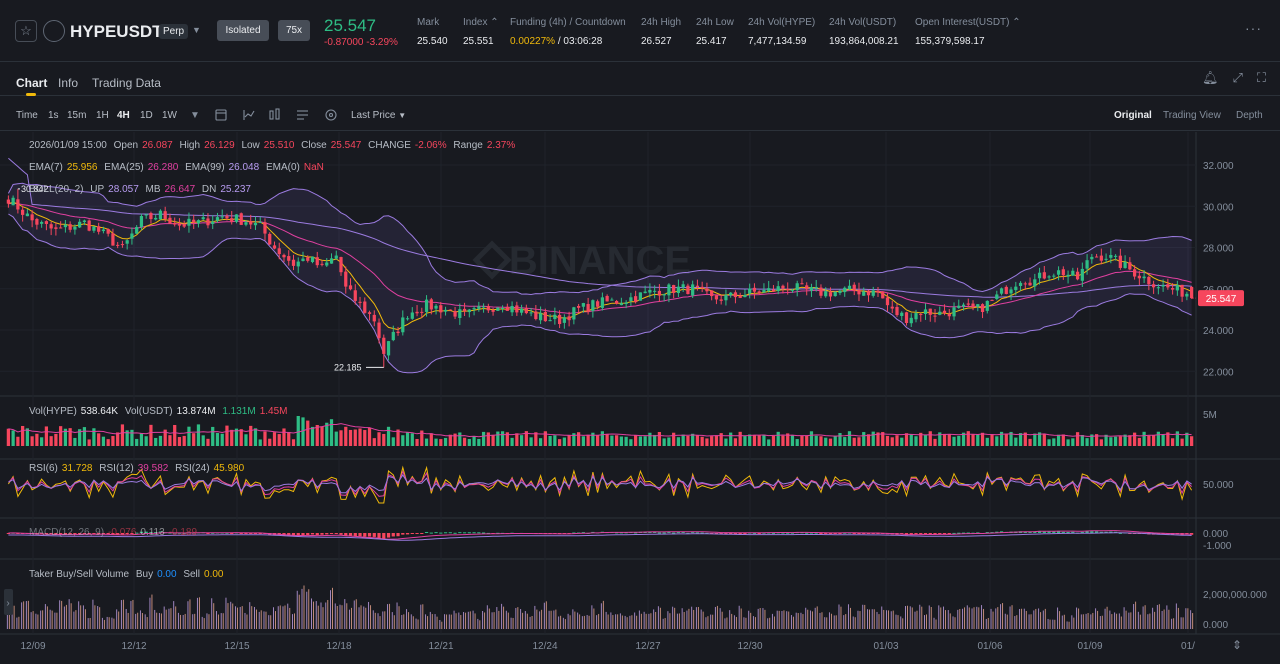 The height and width of the screenshot is (664, 1280). Describe the element at coordinates (195, 115) in the screenshot. I see `interval-more-caret-icon: ▼` at that location.